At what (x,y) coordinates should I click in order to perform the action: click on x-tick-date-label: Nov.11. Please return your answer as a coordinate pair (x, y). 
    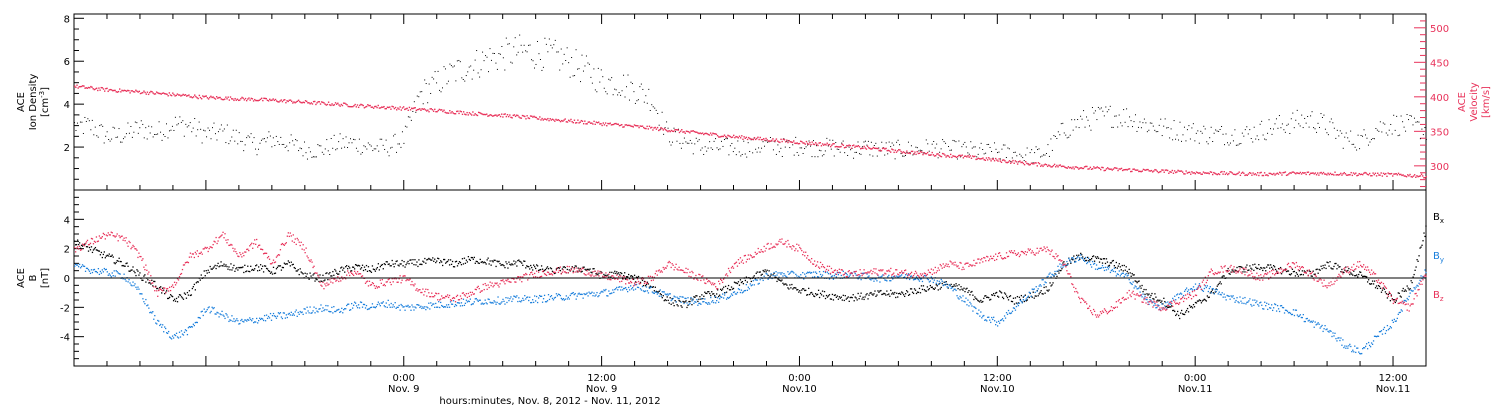
    Looking at the image, I should click on (1195, 389).